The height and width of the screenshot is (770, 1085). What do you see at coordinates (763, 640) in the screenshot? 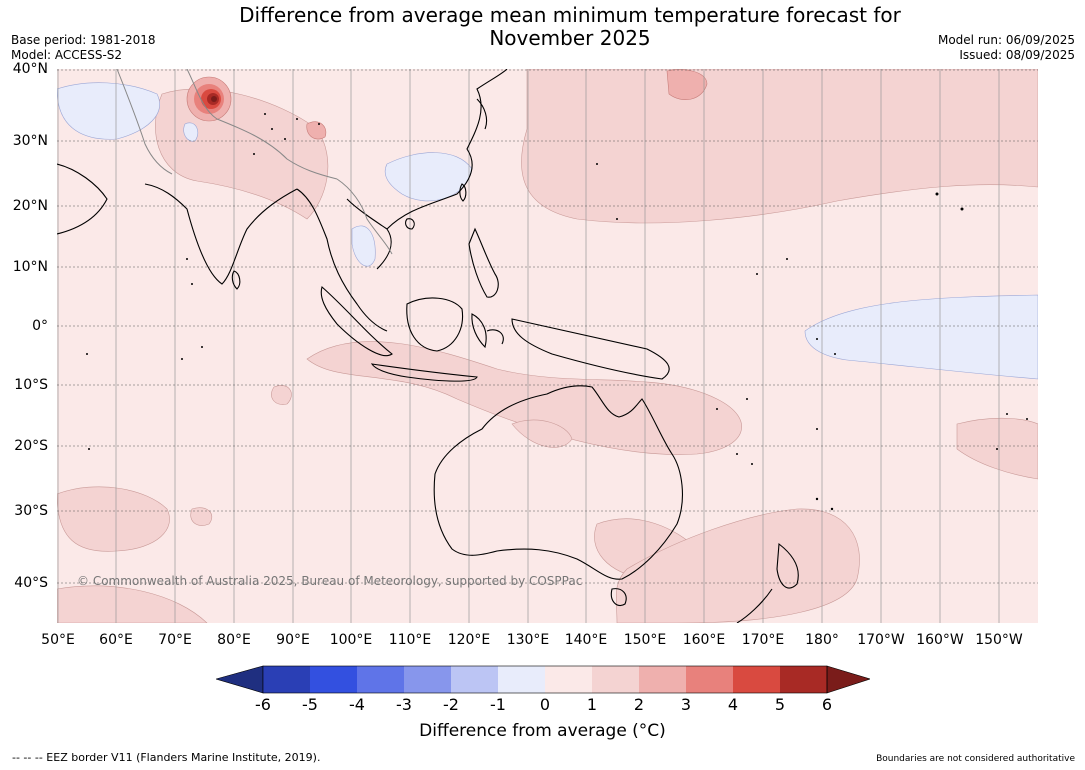
I see `lon-label-170e: 170°E` at bounding box center [763, 640].